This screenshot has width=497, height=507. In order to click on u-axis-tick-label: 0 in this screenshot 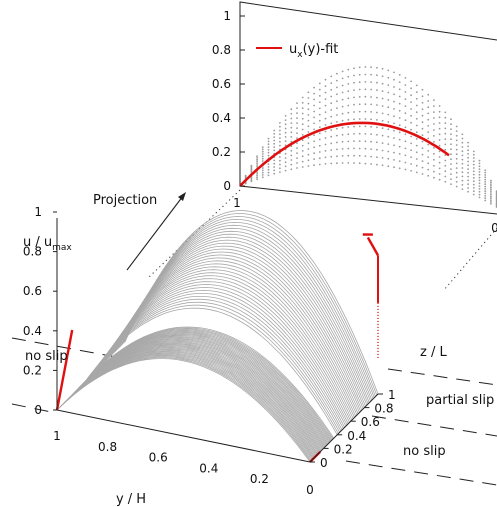, I will do `click(38, 410)`.